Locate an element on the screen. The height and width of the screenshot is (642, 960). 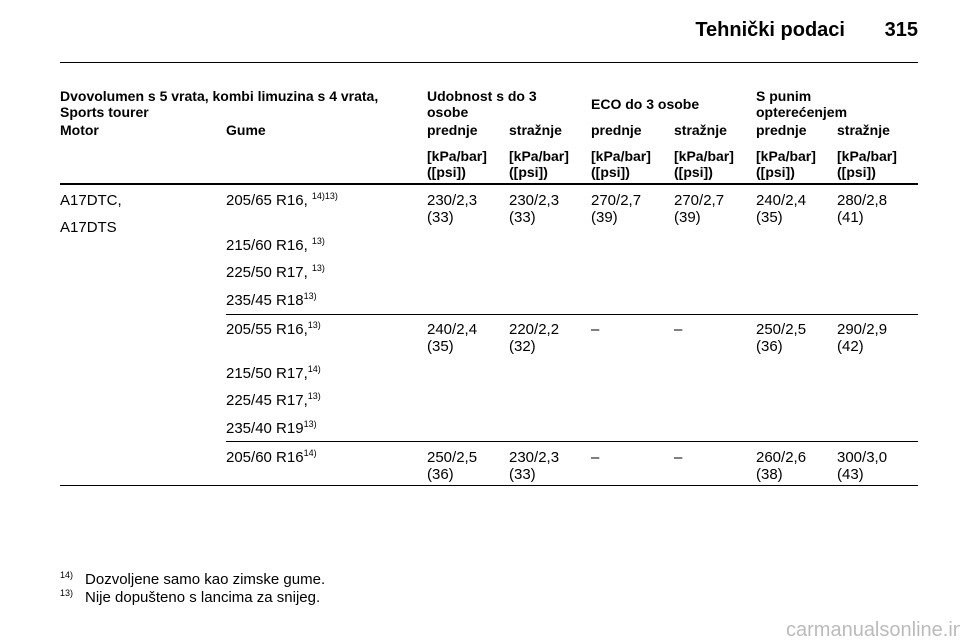
motor: A17DTC, is located at coordinates (91, 200).